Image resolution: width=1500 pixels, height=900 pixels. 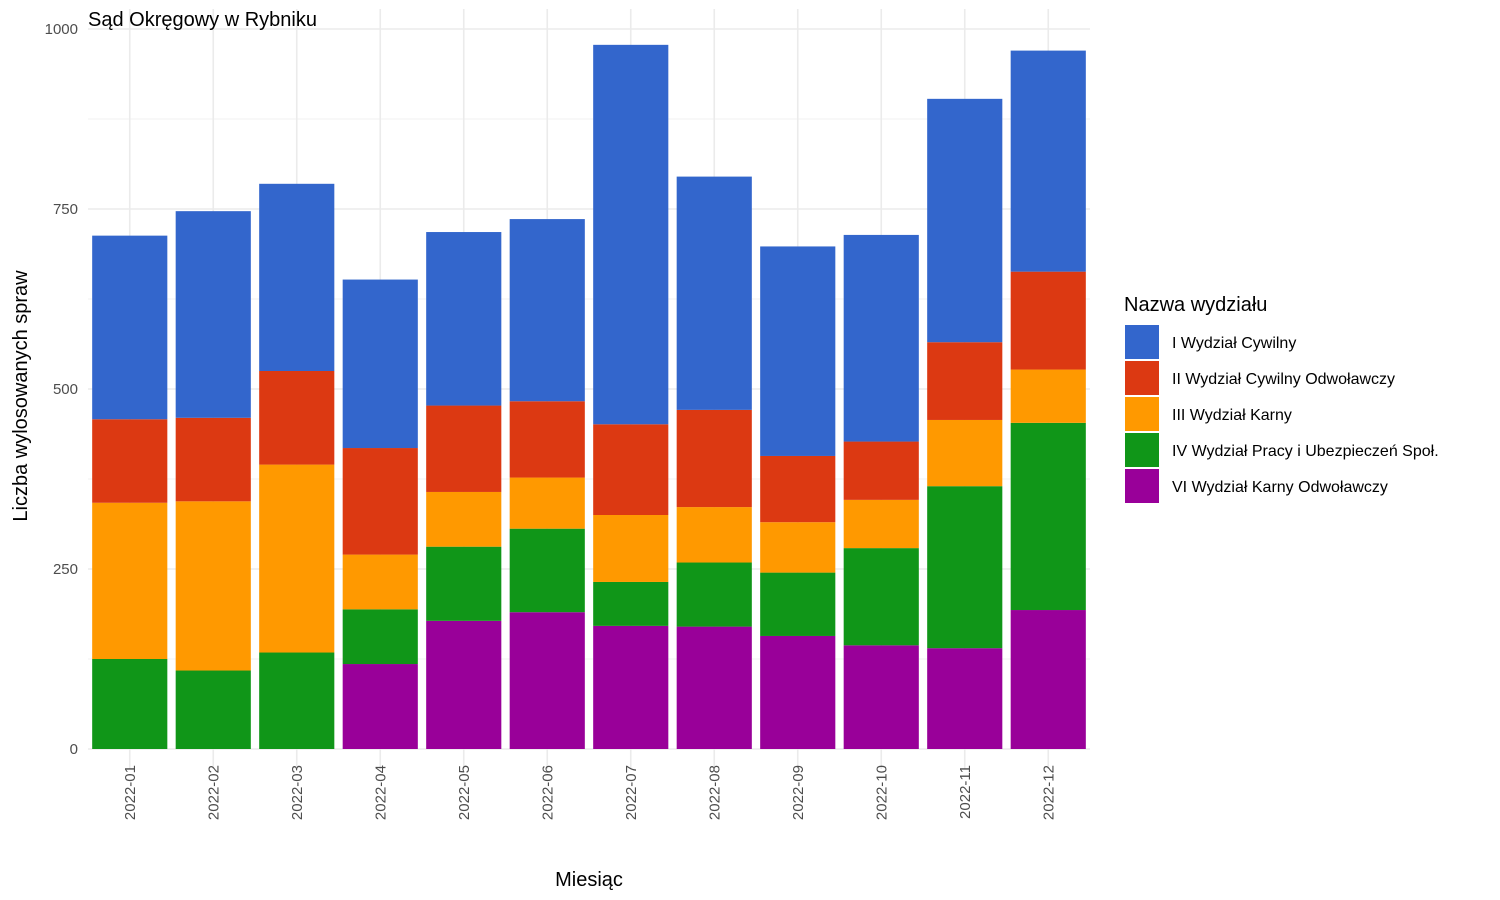 What do you see at coordinates (65, 389) in the screenshot?
I see `y-tick-label: 500` at bounding box center [65, 389].